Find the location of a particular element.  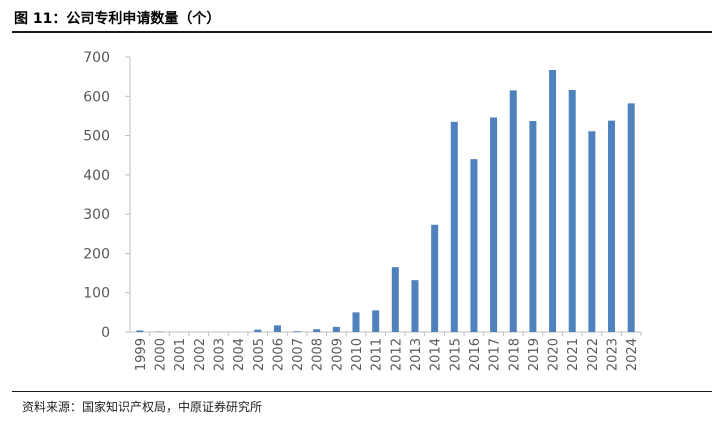

x-tick-label: 2020 is located at coordinates (554, 354).